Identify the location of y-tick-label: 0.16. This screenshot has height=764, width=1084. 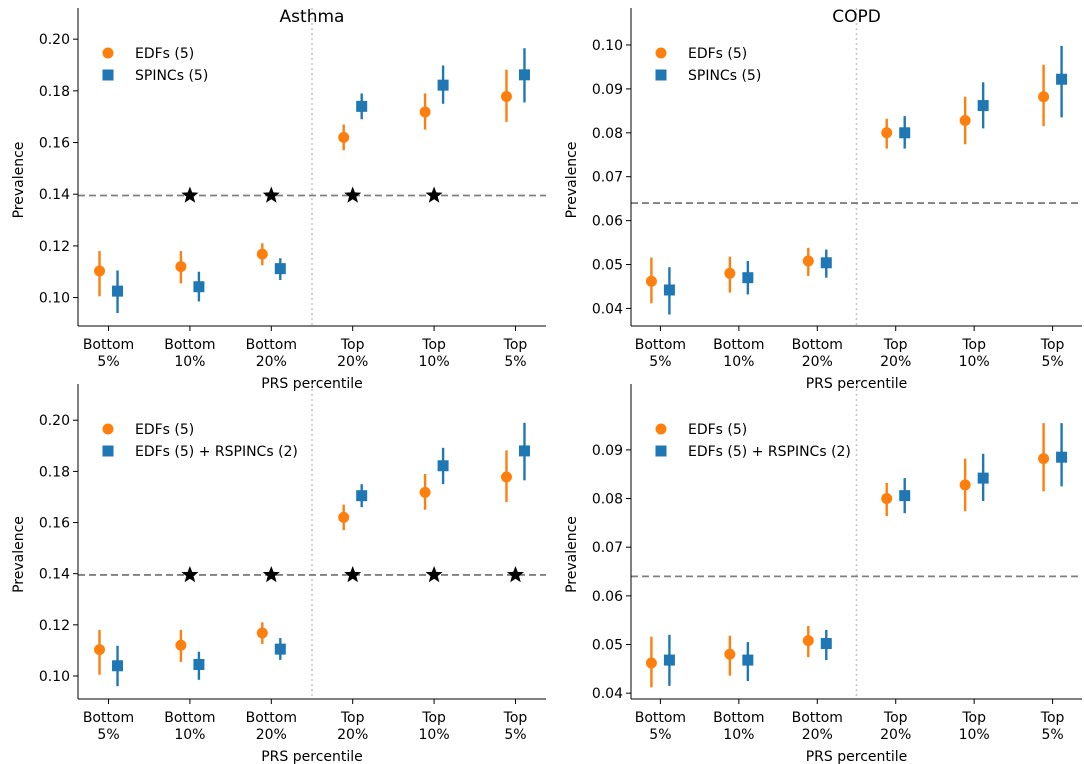
(54, 144).